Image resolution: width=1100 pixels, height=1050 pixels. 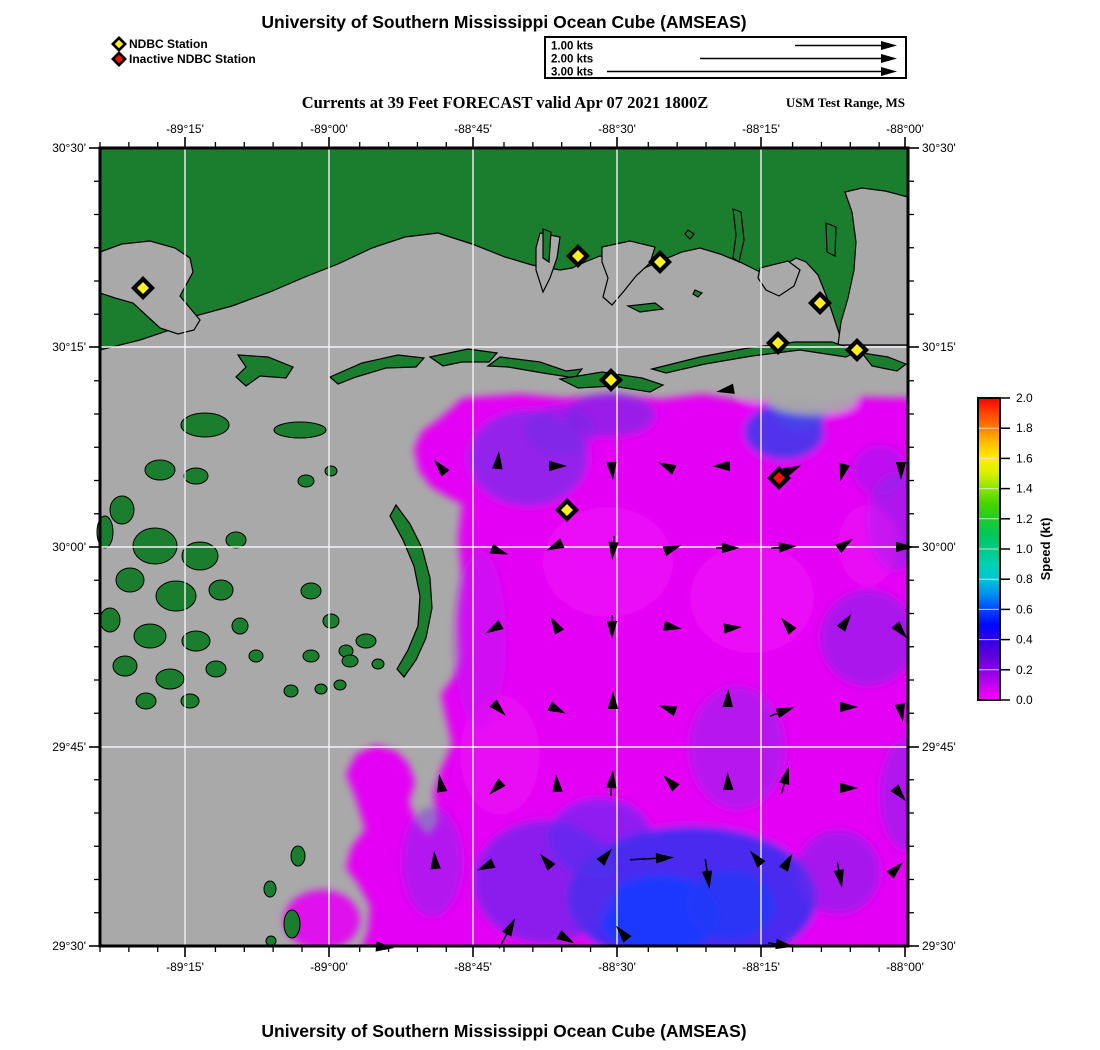 What do you see at coordinates (1024, 670) in the screenshot?
I see `colorbar-tick-label: 0.2` at bounding box center [1024, 670].